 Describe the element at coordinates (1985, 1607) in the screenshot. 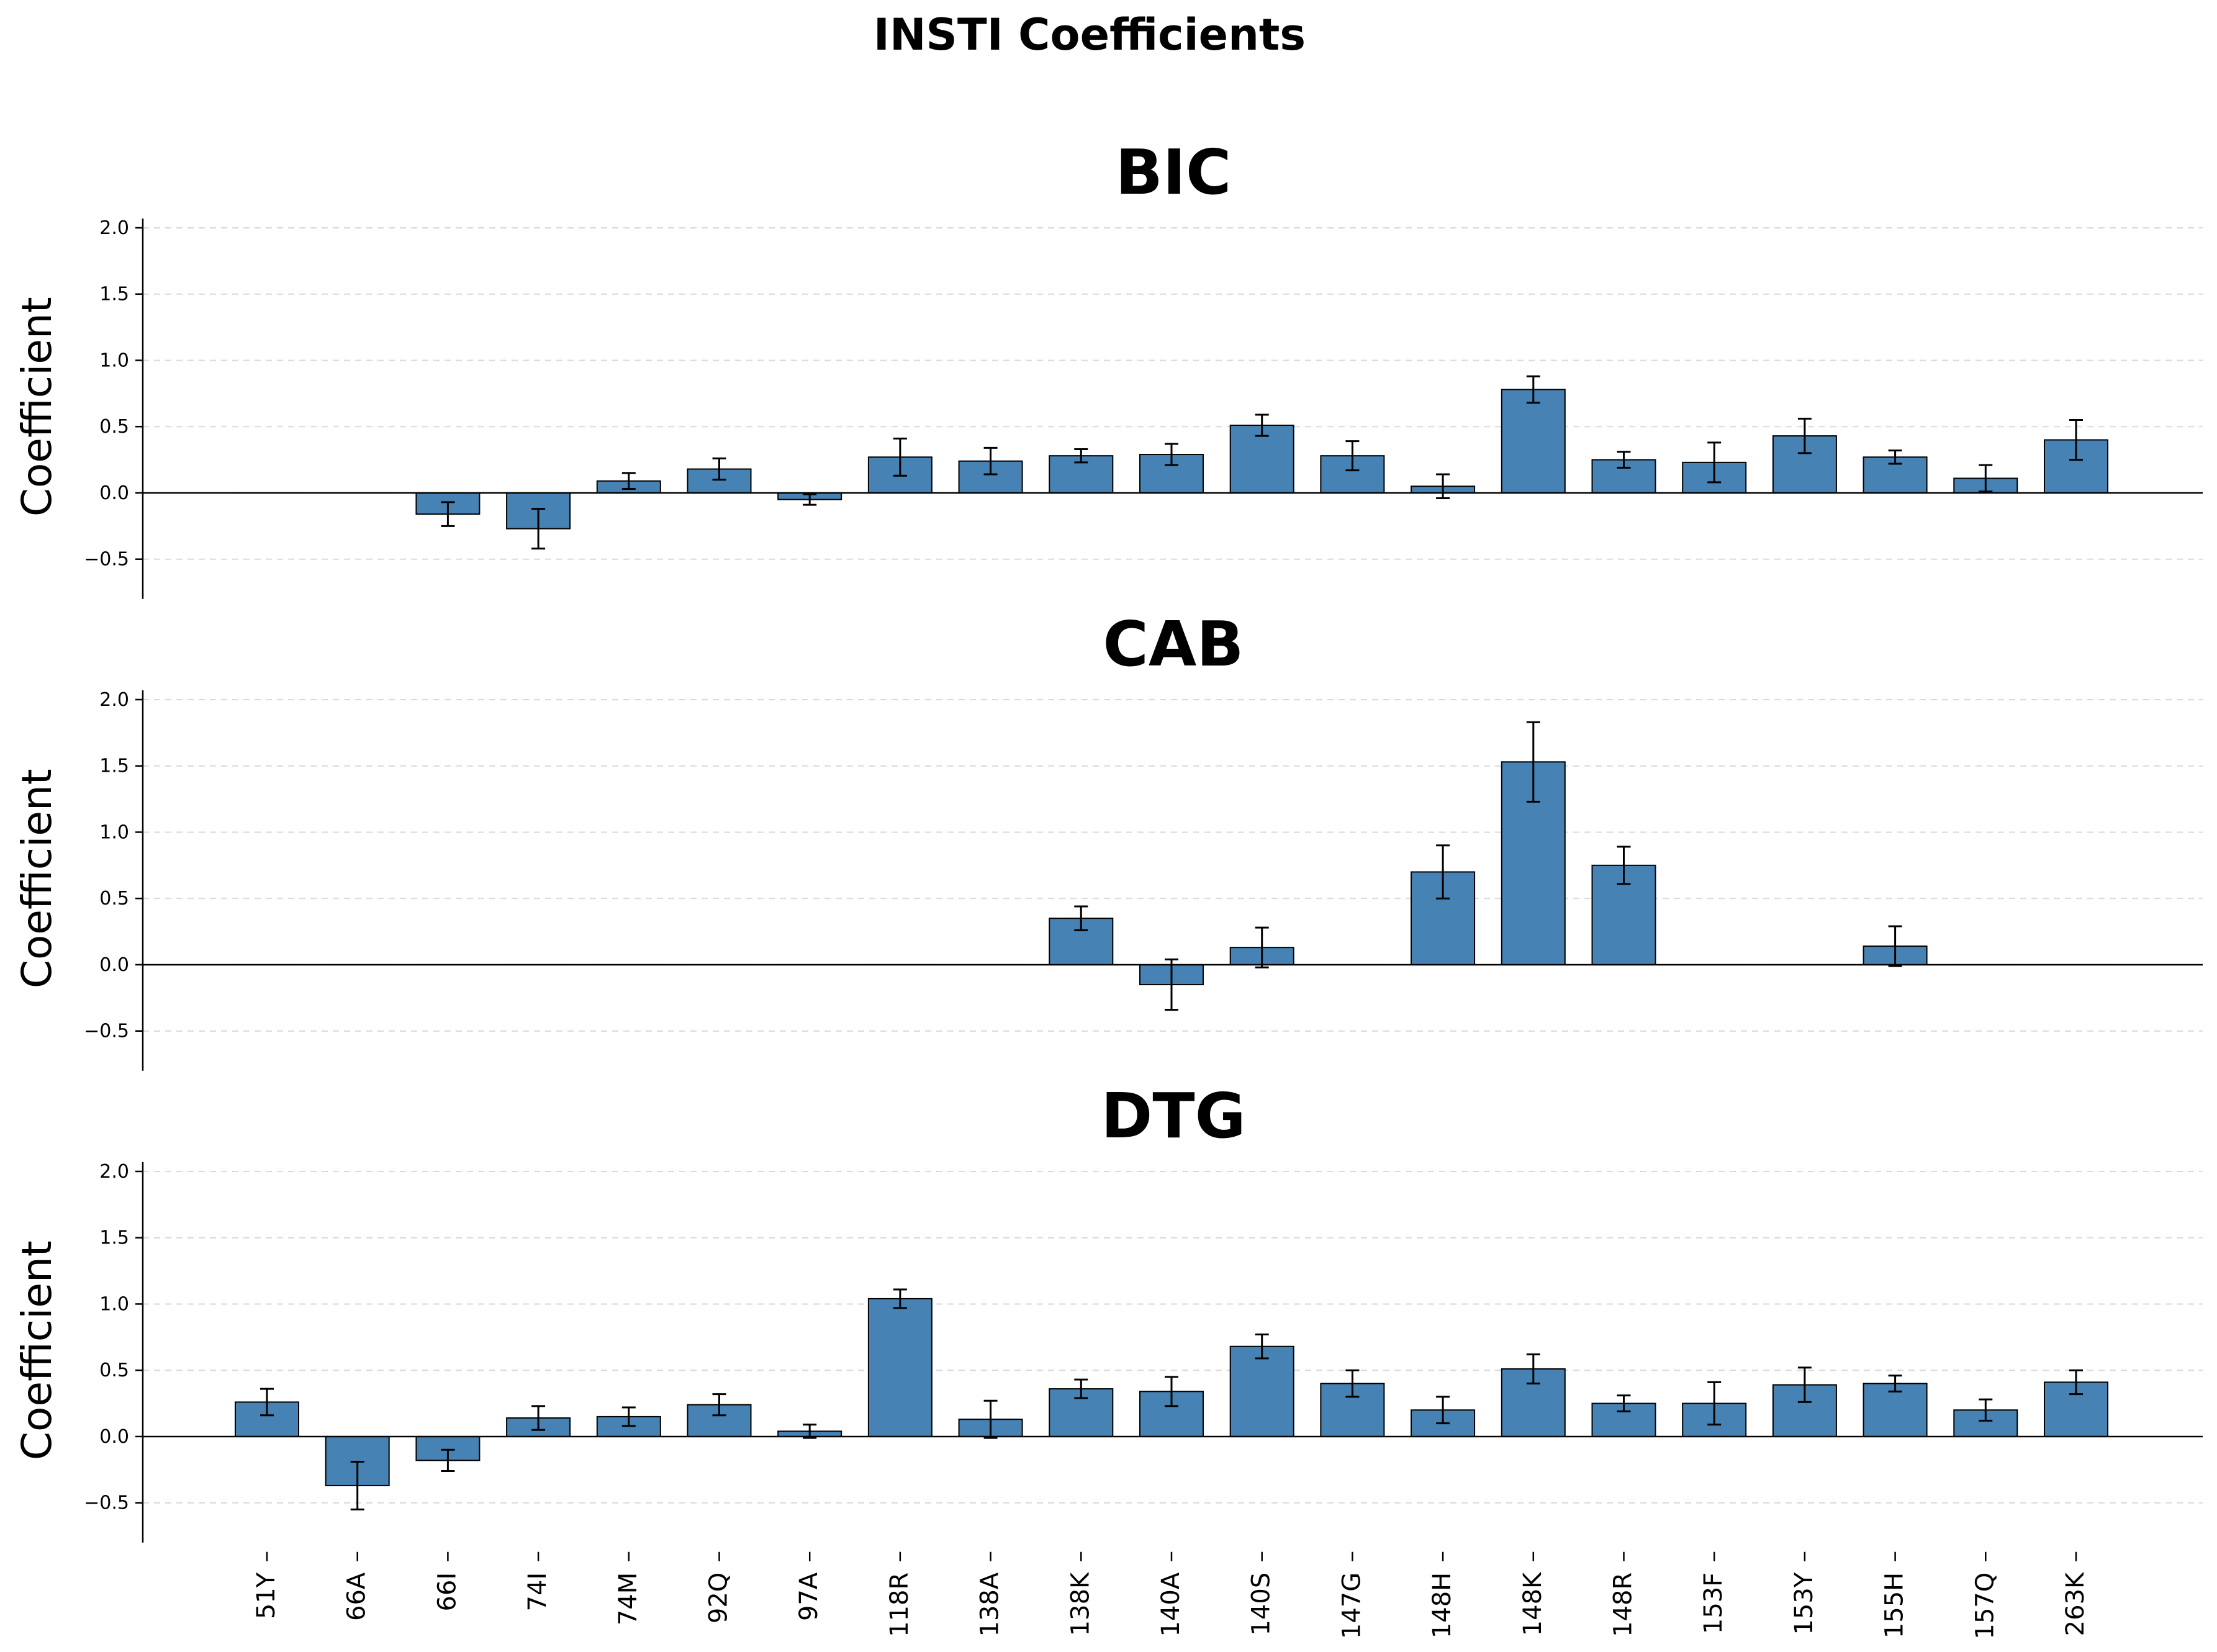

I see `x-tick-label: 157Q` at that location.